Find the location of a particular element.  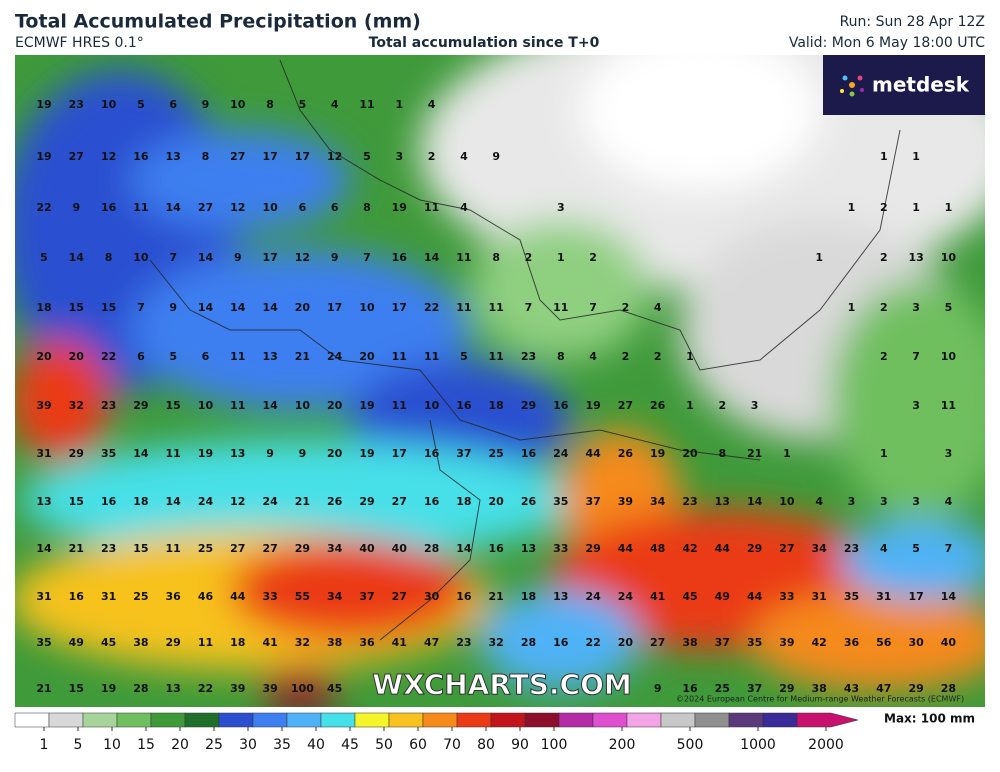

colorbar-label: 2000 is located at coordinates (826, 745).